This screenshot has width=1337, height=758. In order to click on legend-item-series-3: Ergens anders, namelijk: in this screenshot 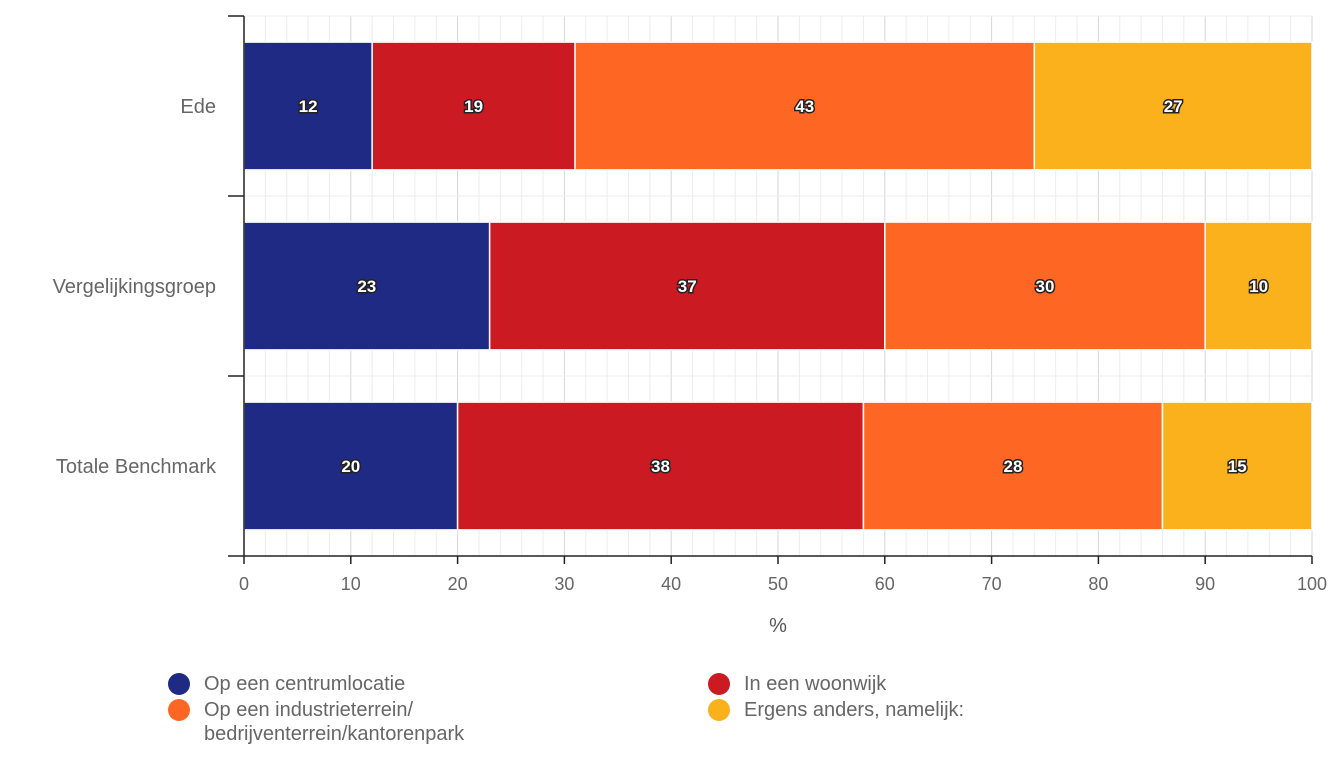, I will do `click(888, 722)`.